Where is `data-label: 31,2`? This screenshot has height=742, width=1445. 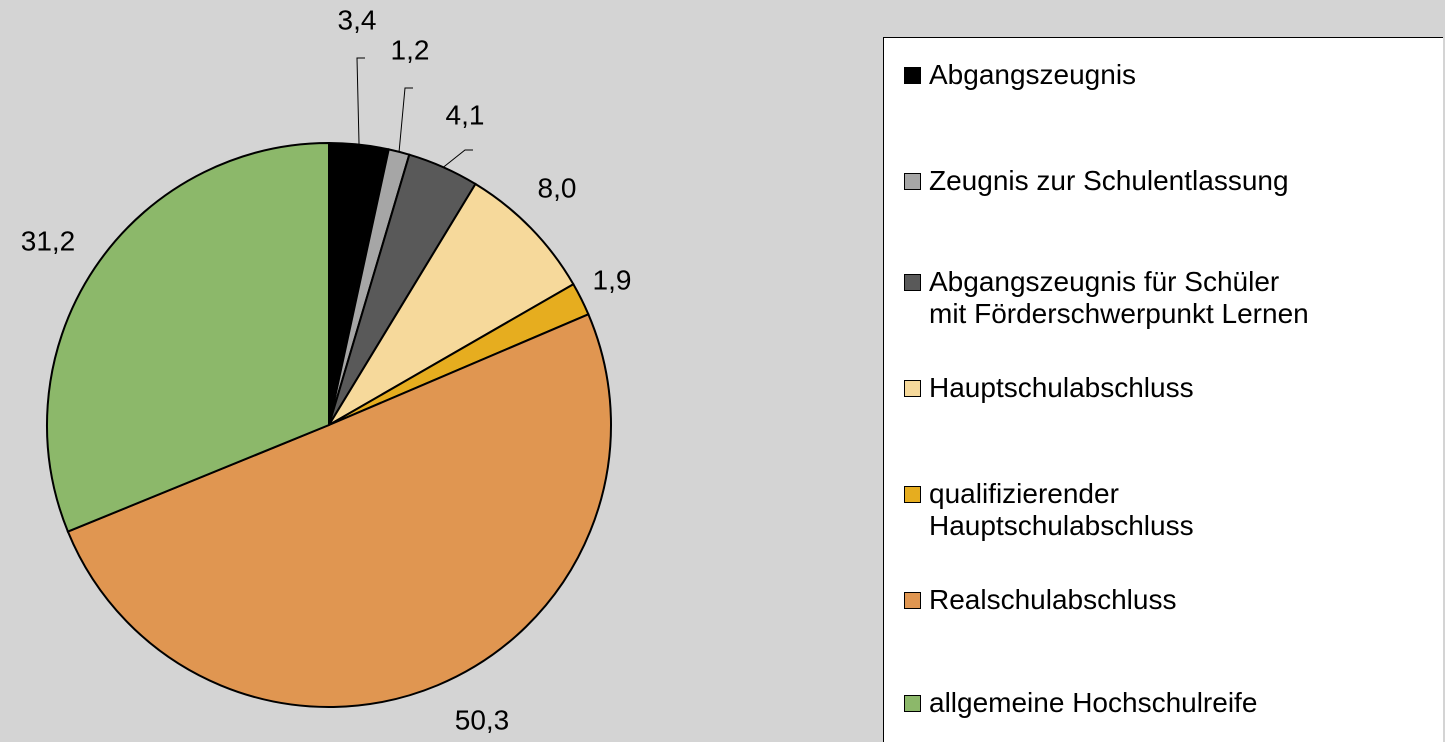
data-label: 31,2 is located at coordinates (48, 240).